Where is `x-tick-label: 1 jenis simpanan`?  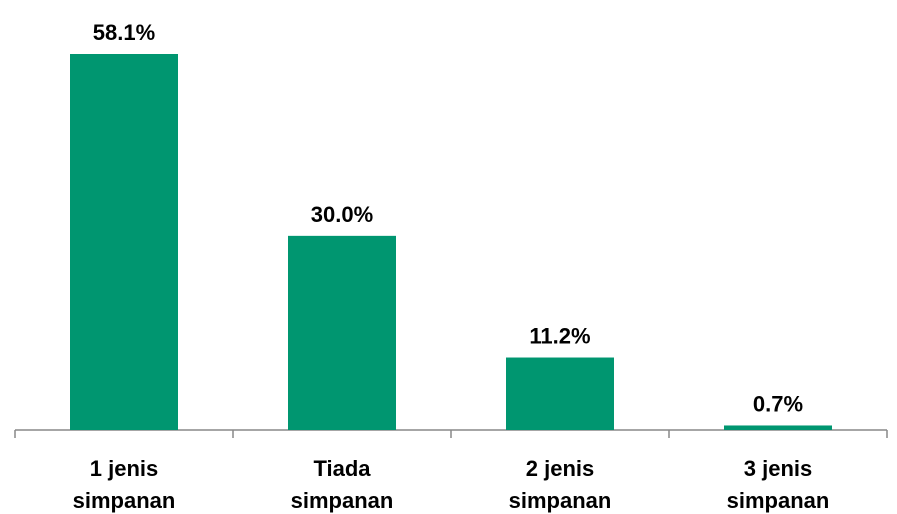 x-tick-label: 1 jenis simpanan is located at coordinates (124, 484).